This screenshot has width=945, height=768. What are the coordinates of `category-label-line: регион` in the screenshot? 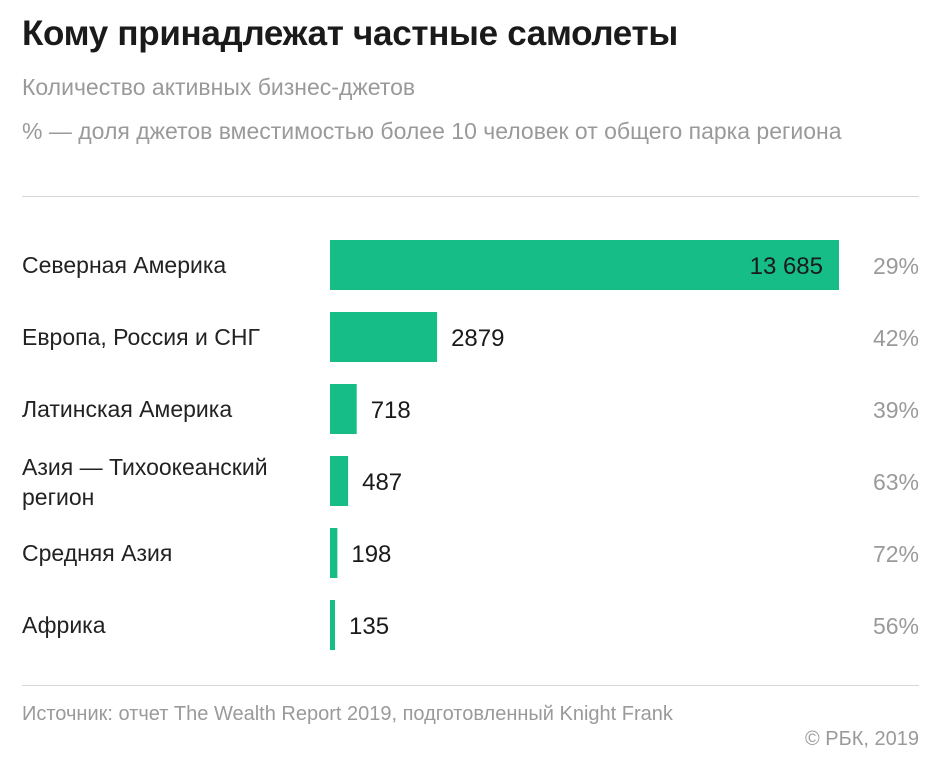 It's located at (58, 497).